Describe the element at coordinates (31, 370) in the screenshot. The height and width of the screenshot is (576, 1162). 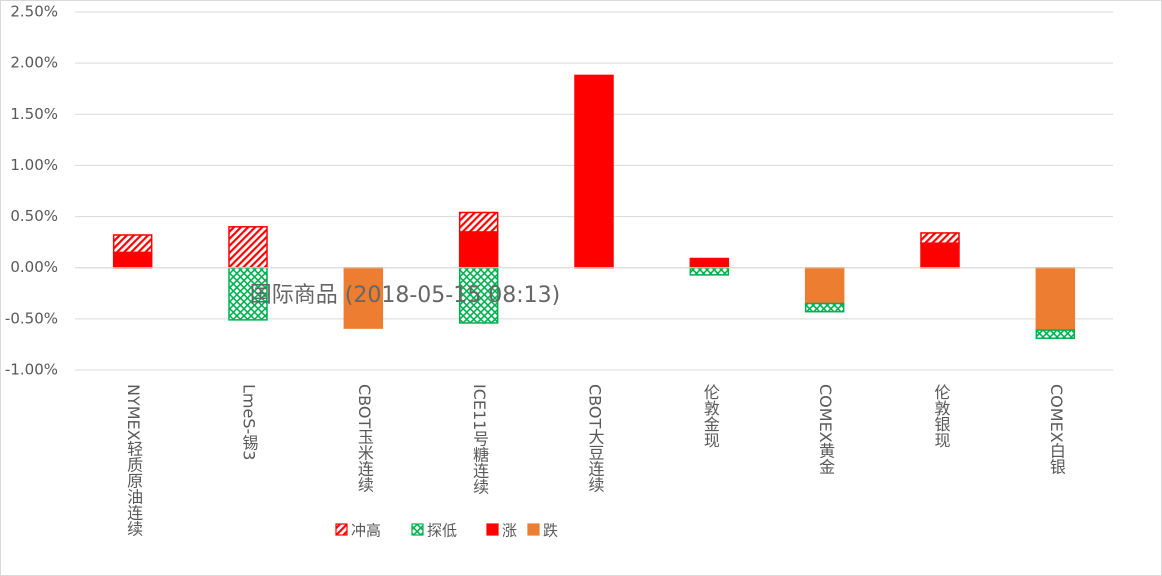
I see `y-tick-label: -1.00%` at that location.